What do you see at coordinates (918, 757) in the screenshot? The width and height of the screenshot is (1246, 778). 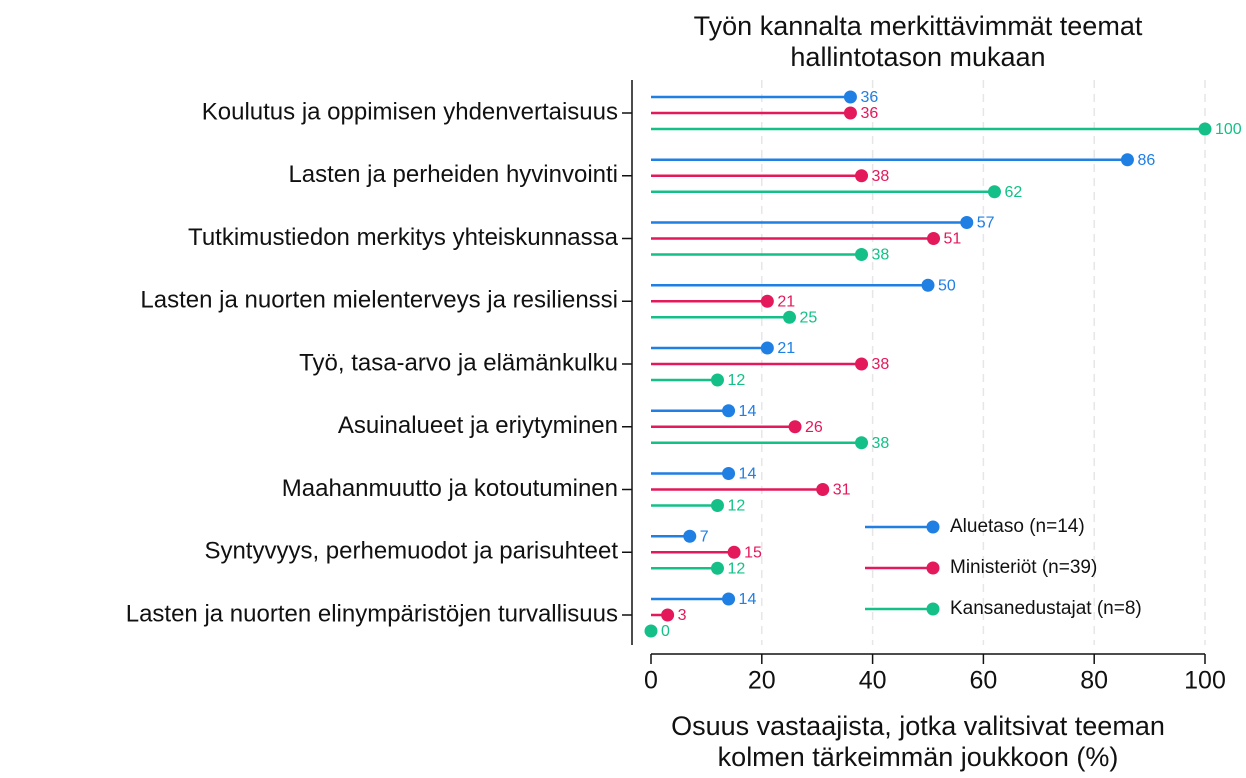 I see `x-axis-label: kolmen tärkeimmän joukkoon (%)` at bounding box center [918, 757].